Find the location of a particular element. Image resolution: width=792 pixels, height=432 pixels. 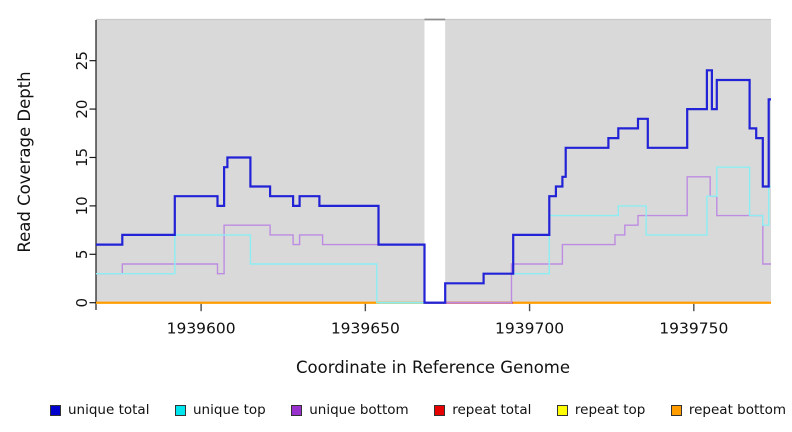

x-tick-label: 1939750 is located at coordinates (693, 329).